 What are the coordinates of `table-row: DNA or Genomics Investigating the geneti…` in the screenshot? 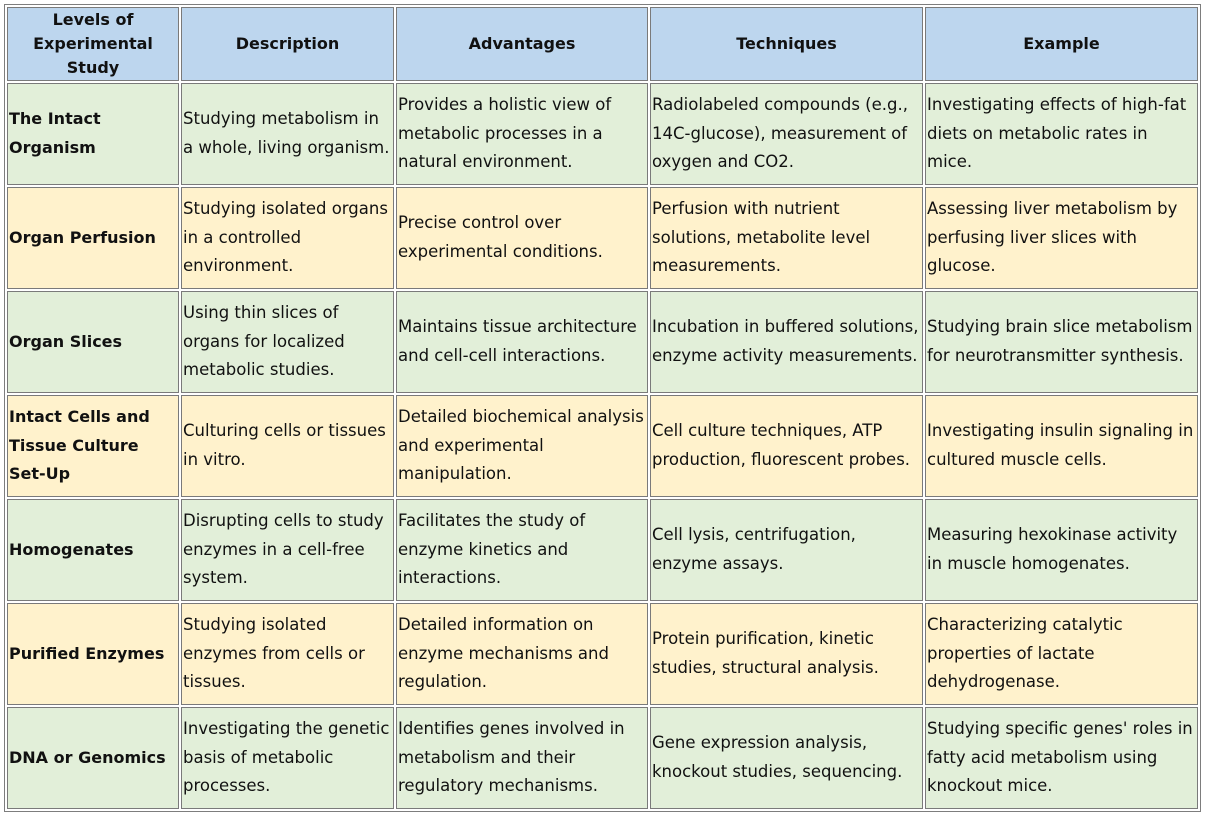 It's located at (602, 758).